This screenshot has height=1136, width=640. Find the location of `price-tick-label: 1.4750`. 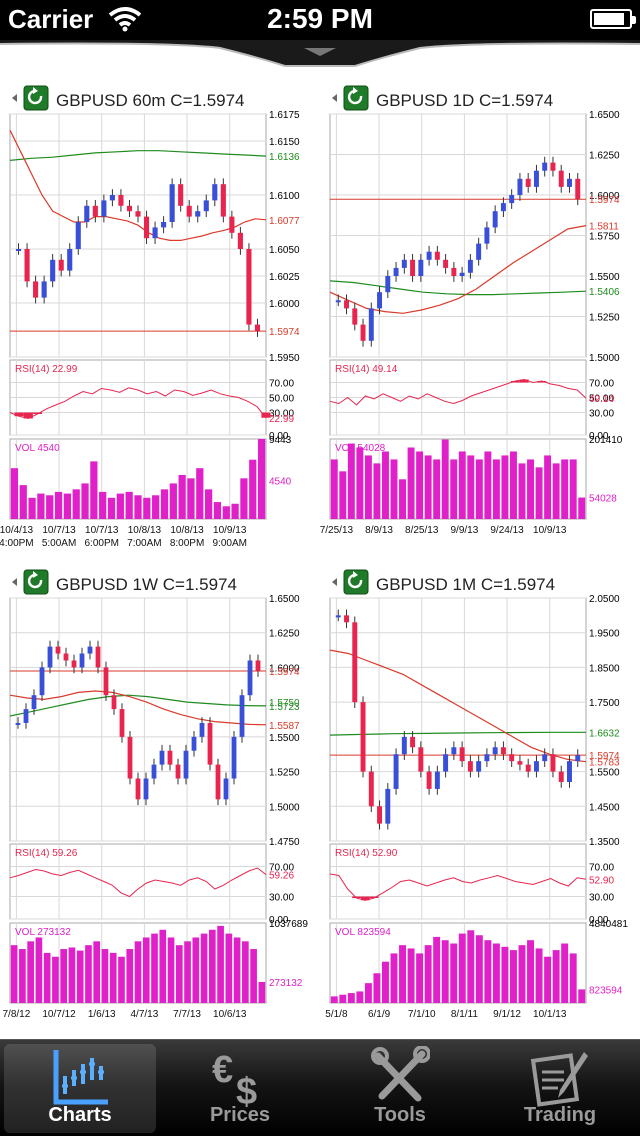

price-tick-label: 1.4750 is located at coordinates (284, 842).